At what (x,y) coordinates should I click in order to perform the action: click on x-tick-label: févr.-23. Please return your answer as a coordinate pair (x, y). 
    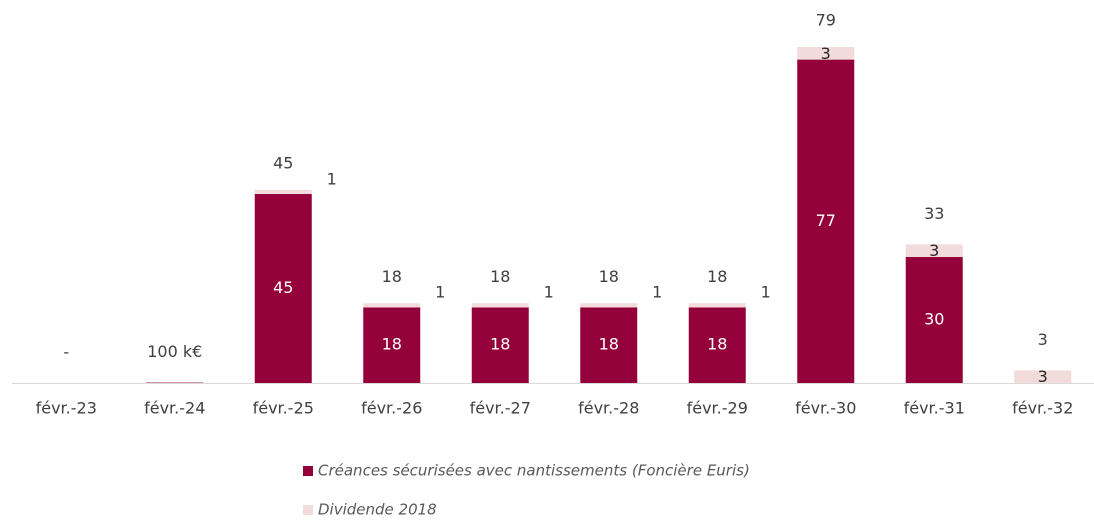
    Looking at the image, I should click on (66, 408).